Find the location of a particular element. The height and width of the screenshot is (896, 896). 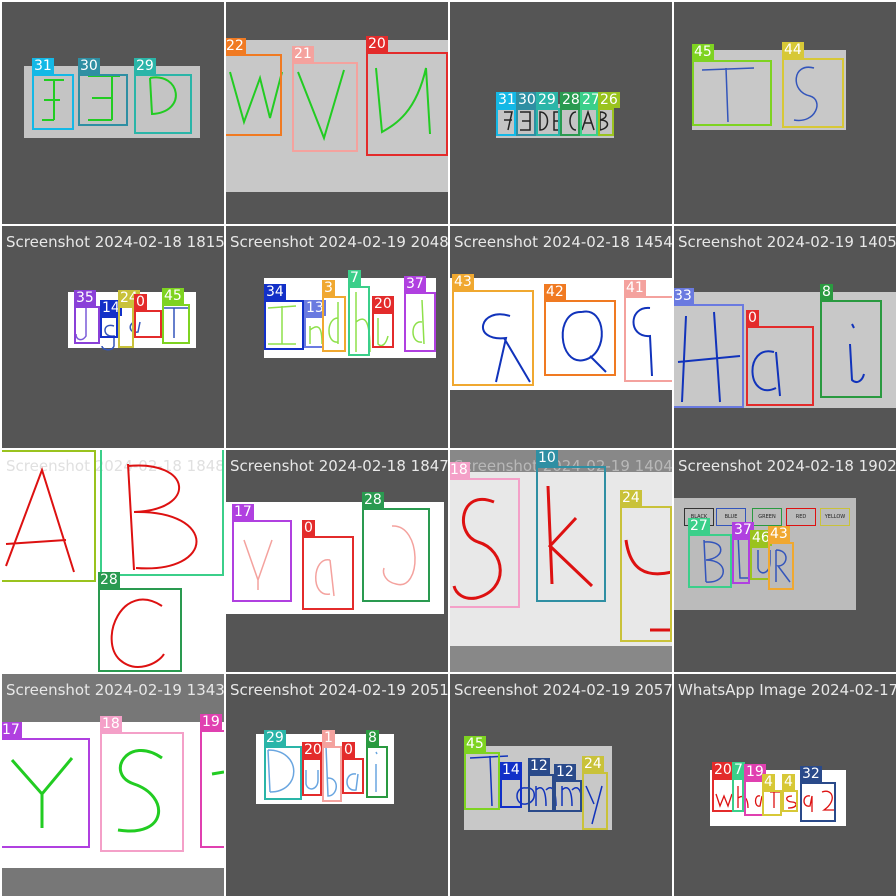

label-30: 30 is located at coordinates (527, 100).